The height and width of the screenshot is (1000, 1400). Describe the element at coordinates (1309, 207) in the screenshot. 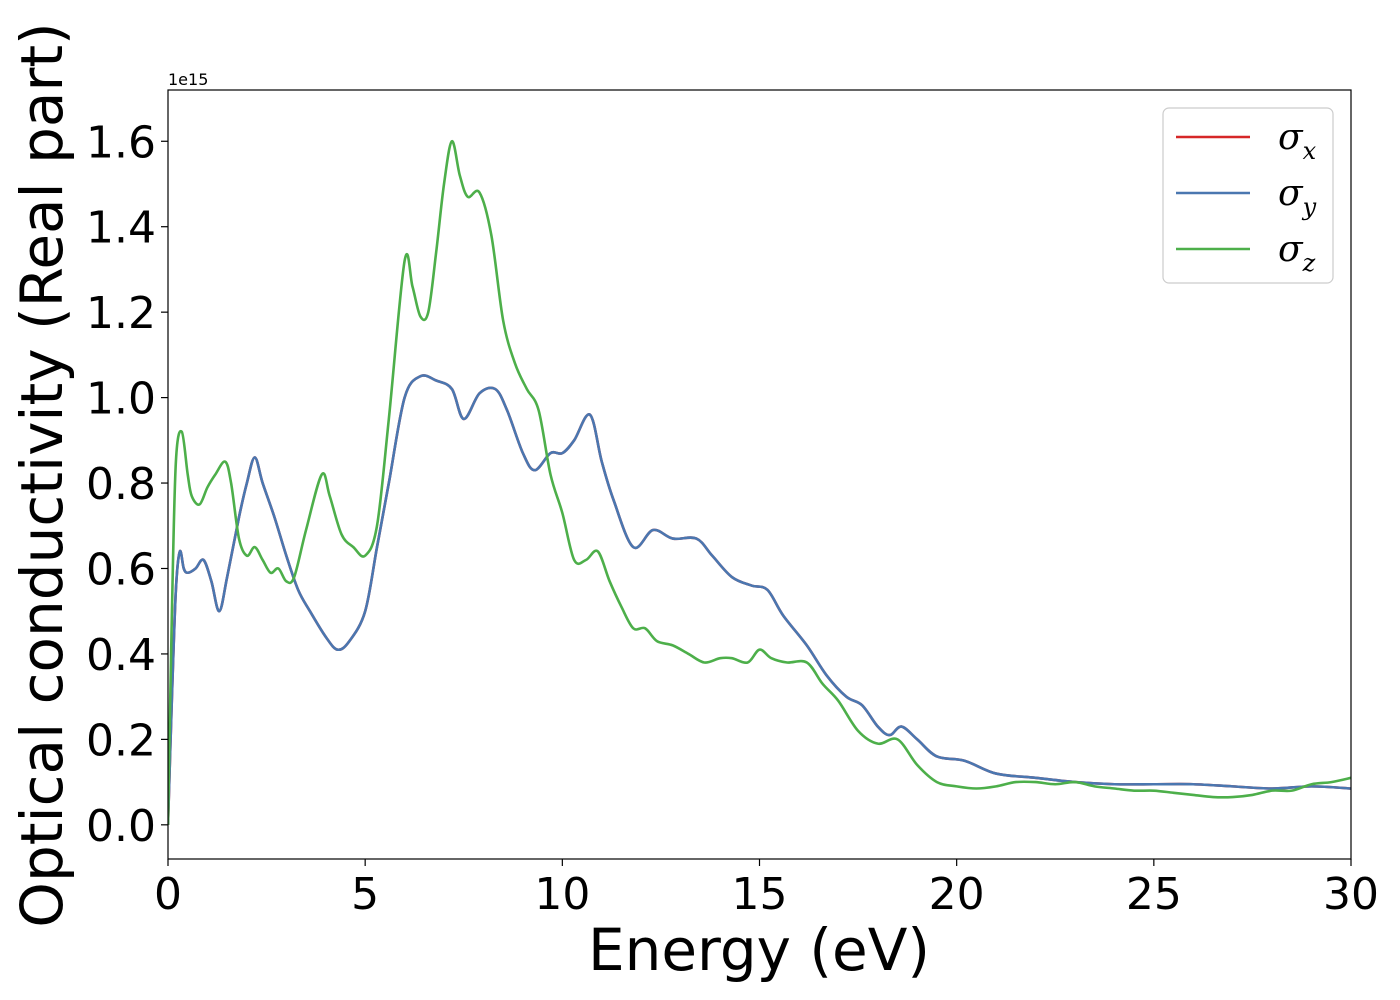

I see `legend-label-subscript: y` at that location.